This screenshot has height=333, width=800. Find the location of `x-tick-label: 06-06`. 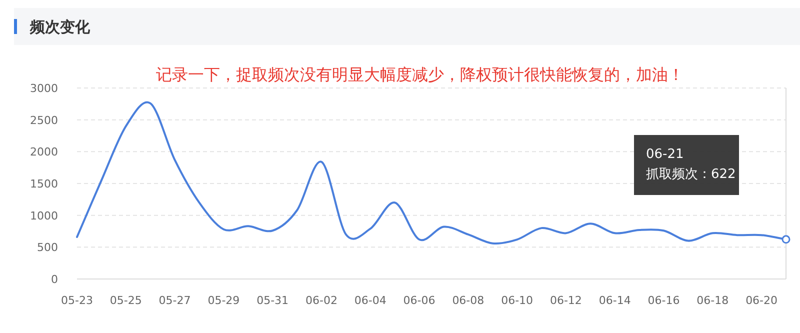

x-tick-label: 06-06 is located at coordinates (419, 300).